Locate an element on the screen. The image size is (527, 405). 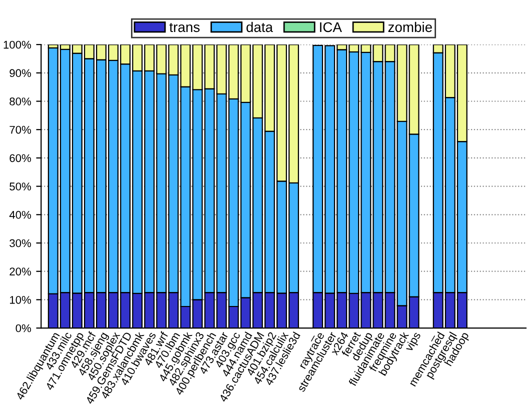
y-tick-label: 80% is located at coordinates (20, 102).